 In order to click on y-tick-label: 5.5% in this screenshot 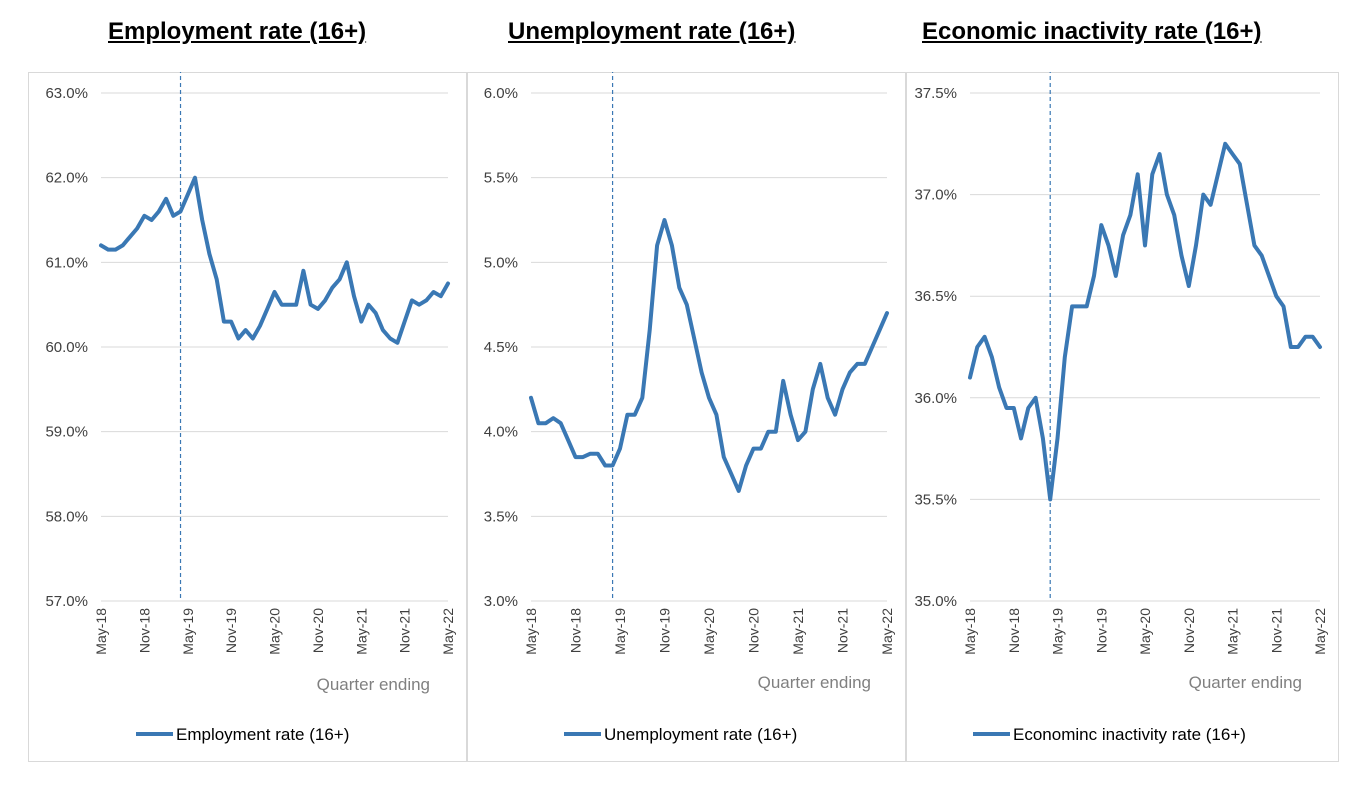, I will do `click(501, 178)`.